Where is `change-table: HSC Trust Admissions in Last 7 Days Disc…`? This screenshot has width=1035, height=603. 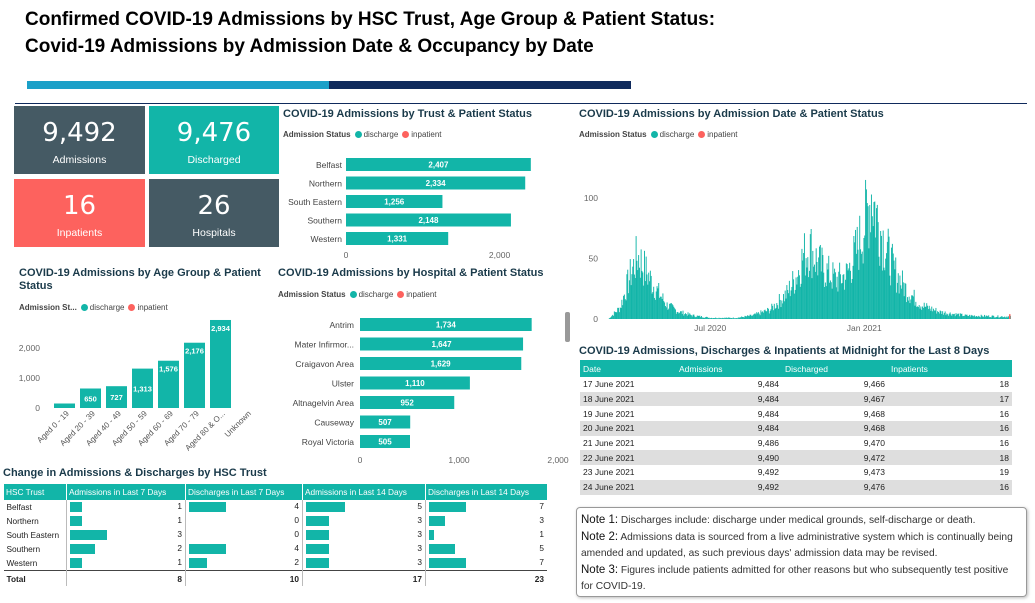
change-table: HSC Trust Admissions in Last 7 Days Disc… is located at coordinates (275, 535).